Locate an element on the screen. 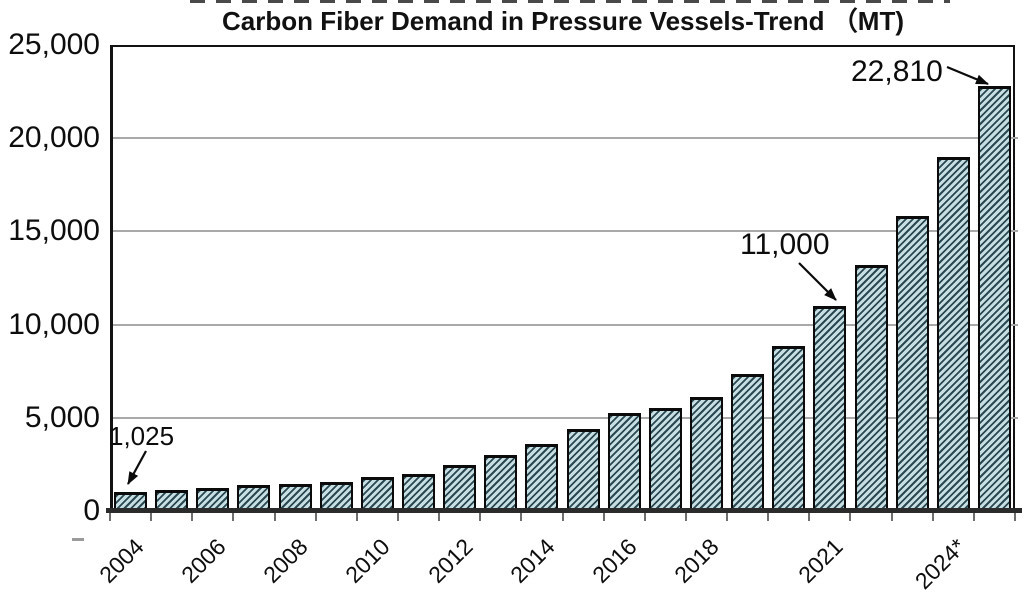 The width and height of the screenshot is (1027, 607). x-axis-label: 2016 is located at coordinates (614, 560).